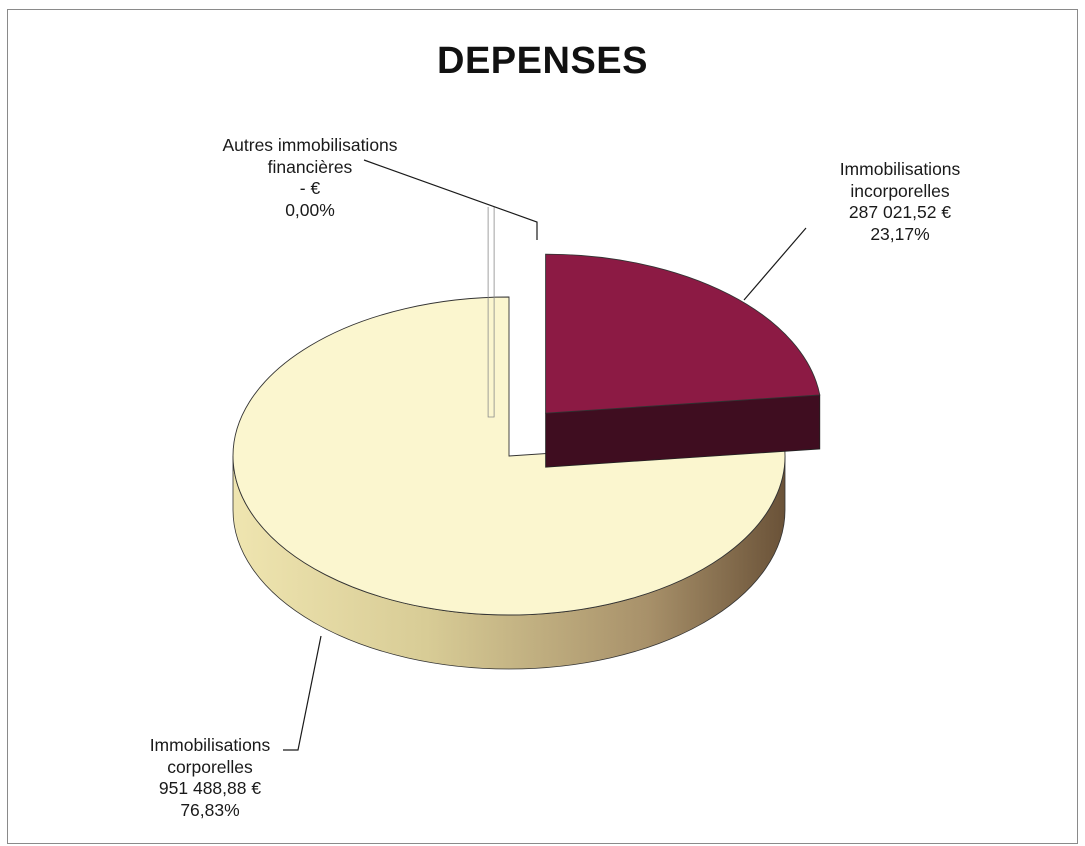 The width and height of the screenshot is (1085, 846). Describe the element at coordinates (310, 209) in the screenshot. I see `slice-percent: 0,00%` at that location.